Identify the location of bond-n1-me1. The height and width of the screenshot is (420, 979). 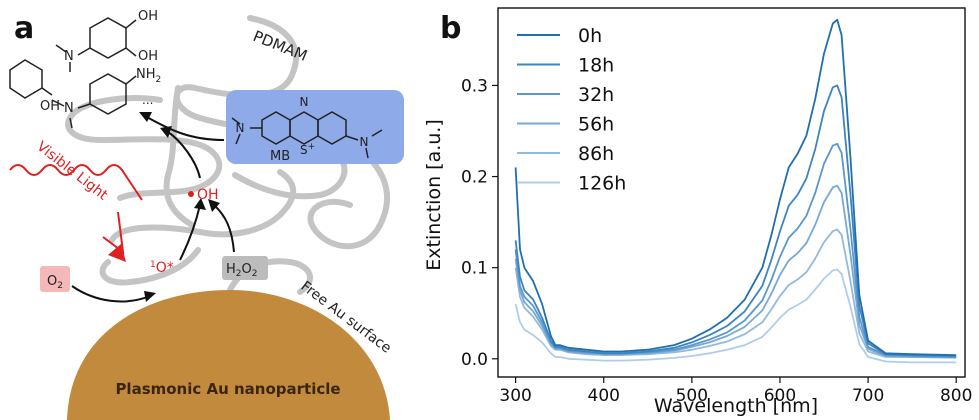
(61, 48).